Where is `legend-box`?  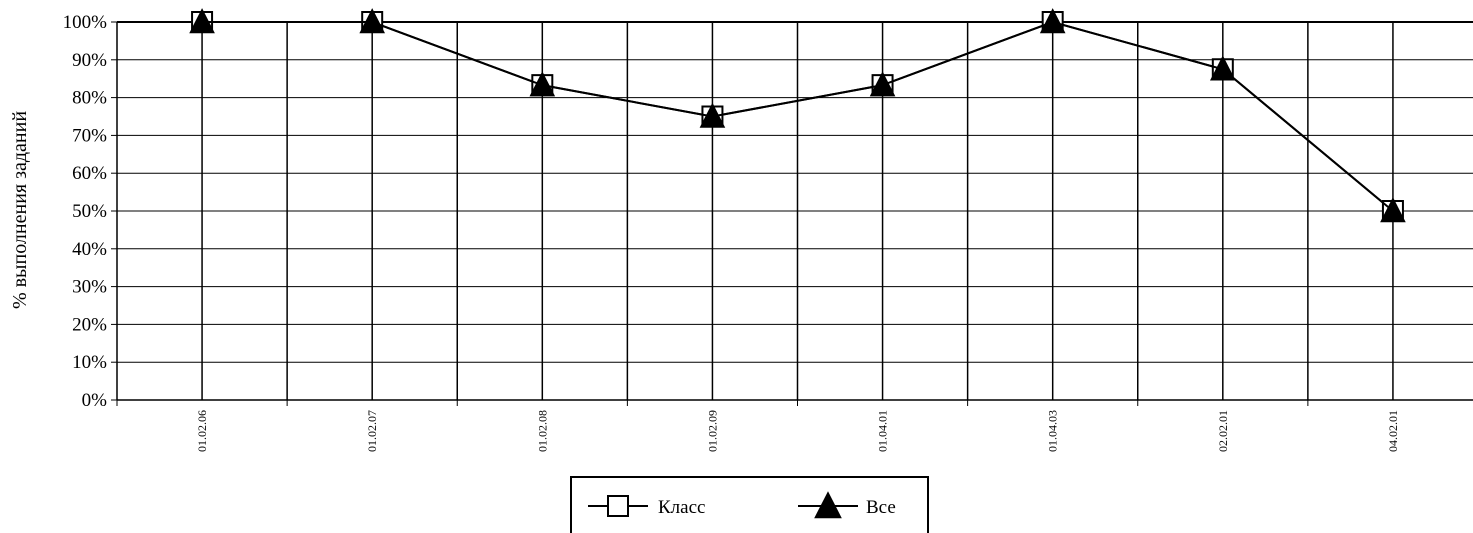
legend-box is located at coordinates (749, 504).